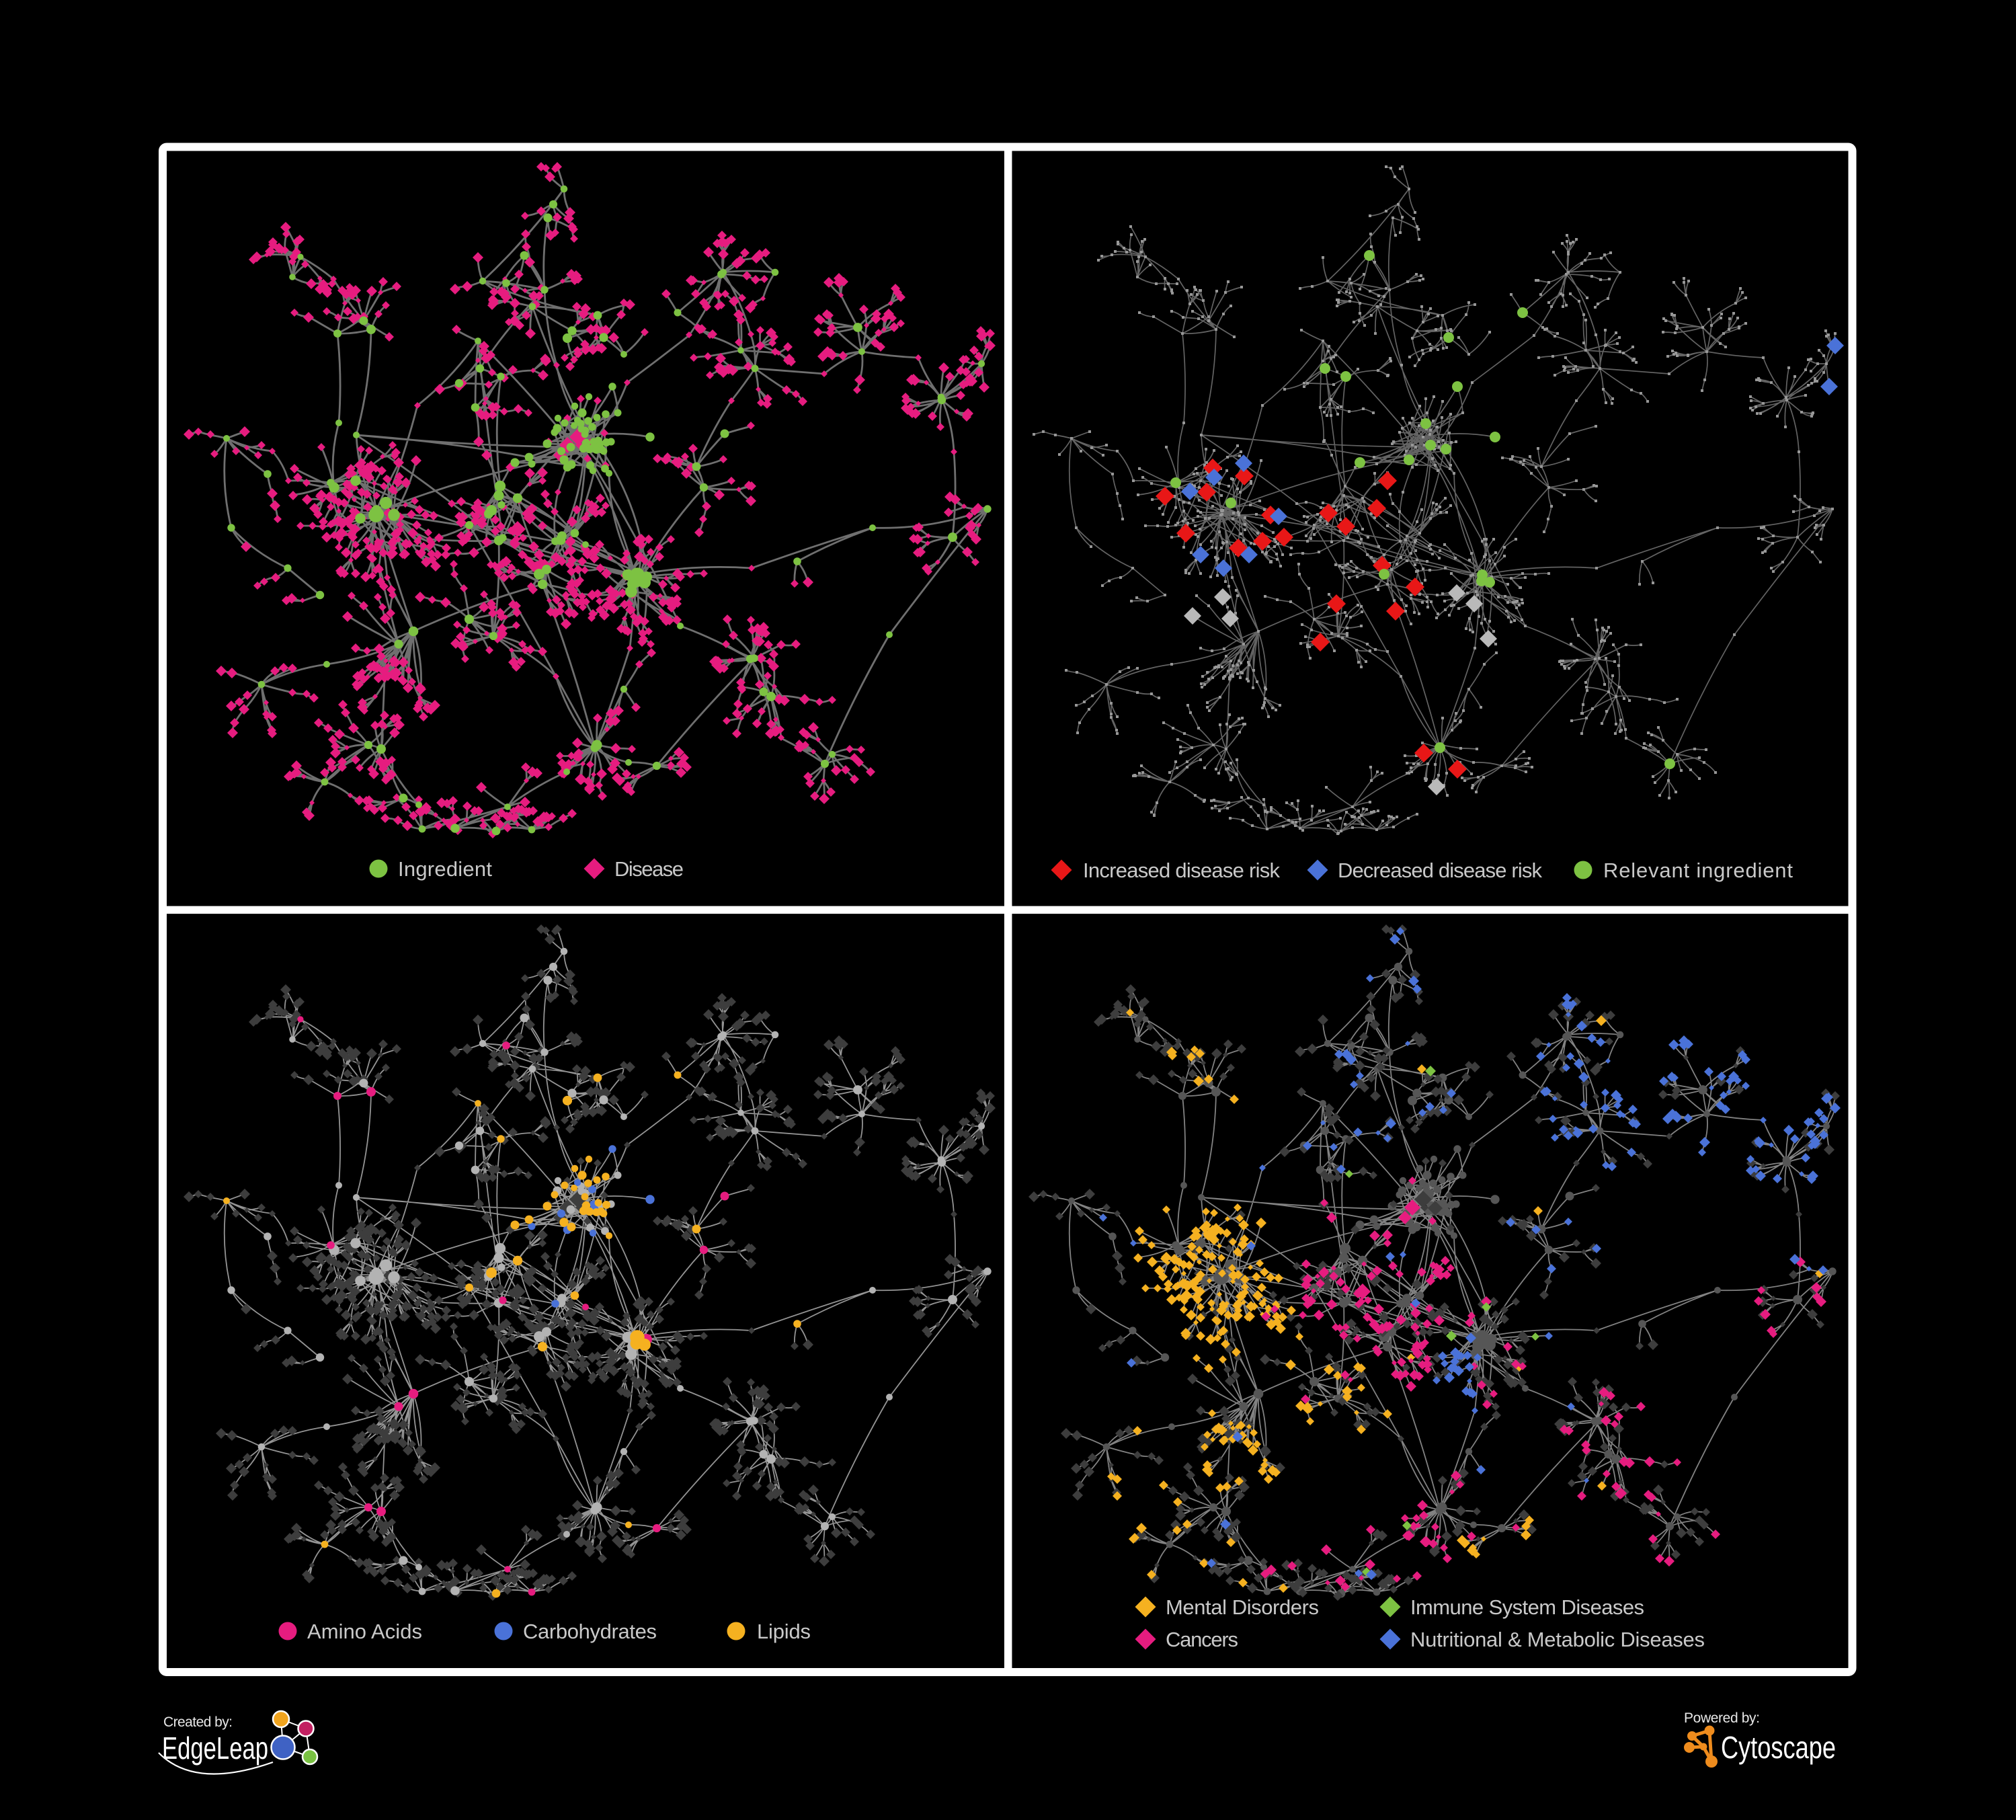 The height and width of the screenshot is (1820, 2016). What do you see at coordinates (1722, 1718) in the screenshot?
I see `svg-text: Powered by:` at bounding box center [1722, 1718].